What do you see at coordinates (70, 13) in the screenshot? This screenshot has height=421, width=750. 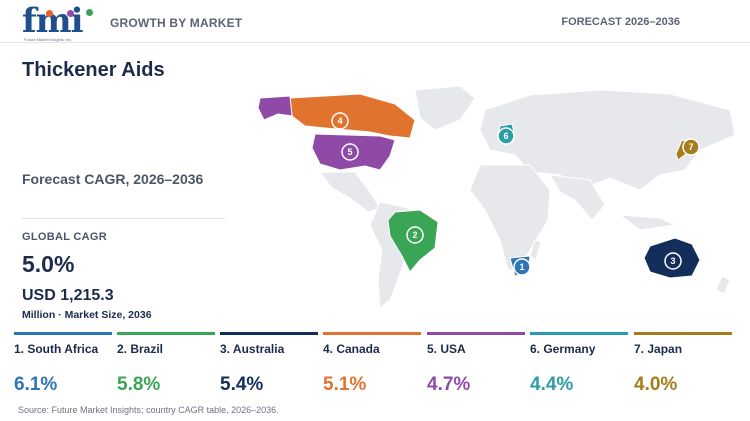 I see `logo-dot-purple` at bounding box center [70, 13].